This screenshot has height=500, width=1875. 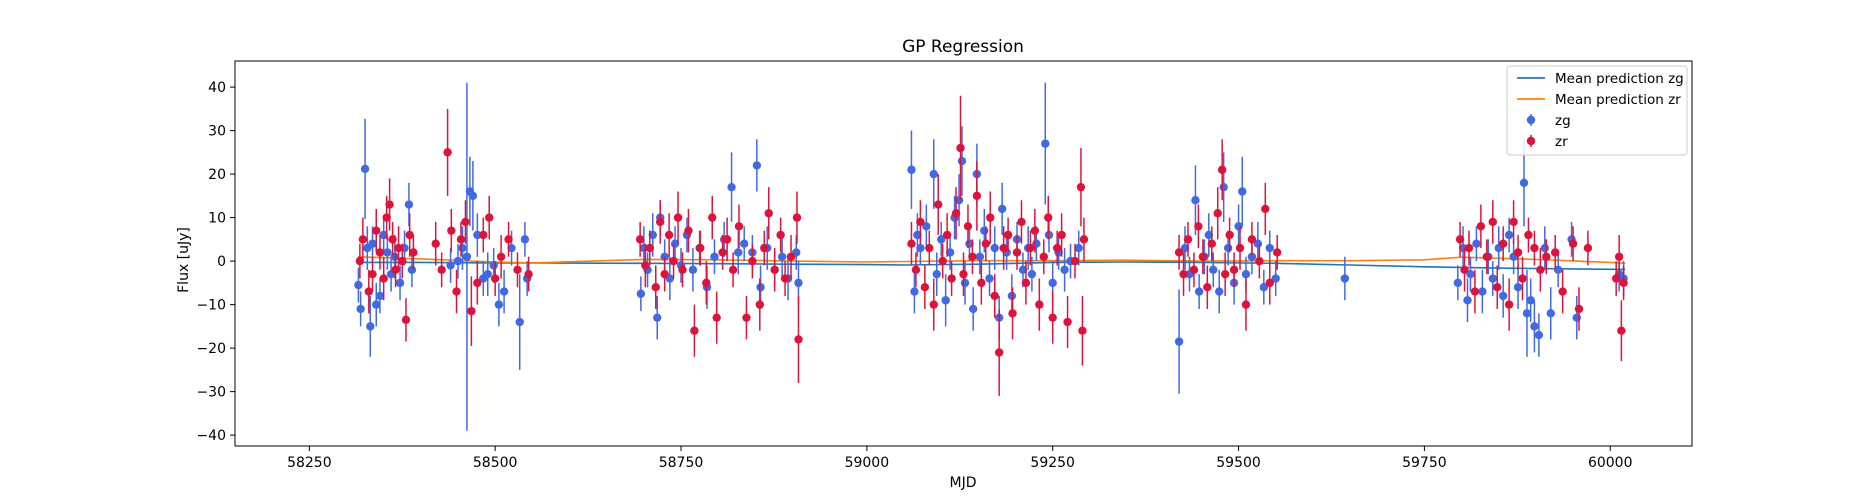 I want to click on legend-box, so click(x=1597, y=110).